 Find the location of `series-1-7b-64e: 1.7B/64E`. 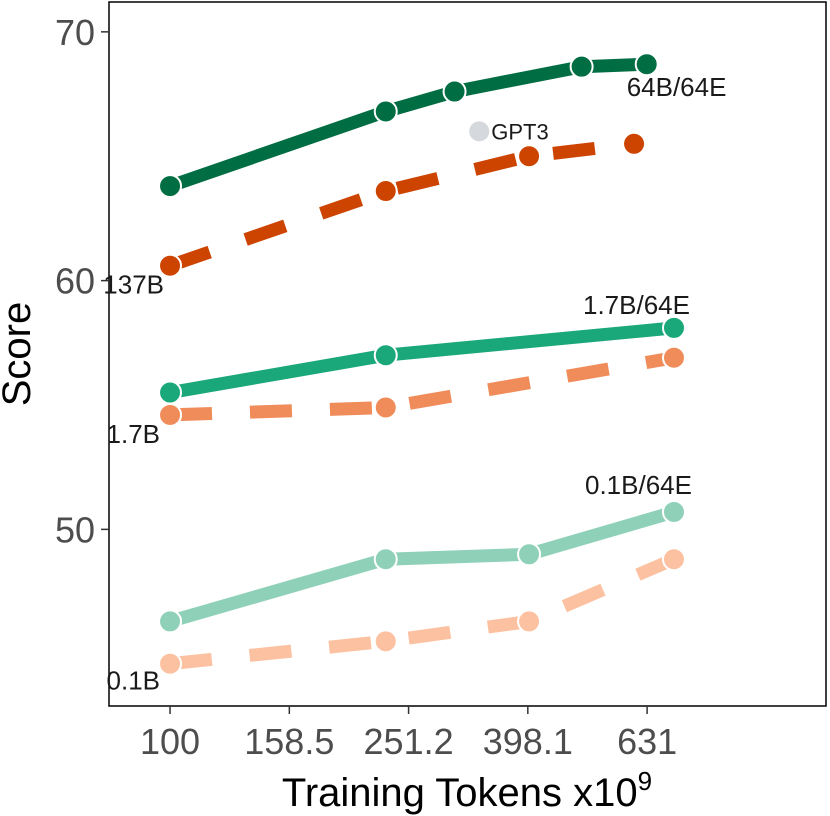

series-1-7b-64e: 1.7B/64E is located at coordinates (424, 347).